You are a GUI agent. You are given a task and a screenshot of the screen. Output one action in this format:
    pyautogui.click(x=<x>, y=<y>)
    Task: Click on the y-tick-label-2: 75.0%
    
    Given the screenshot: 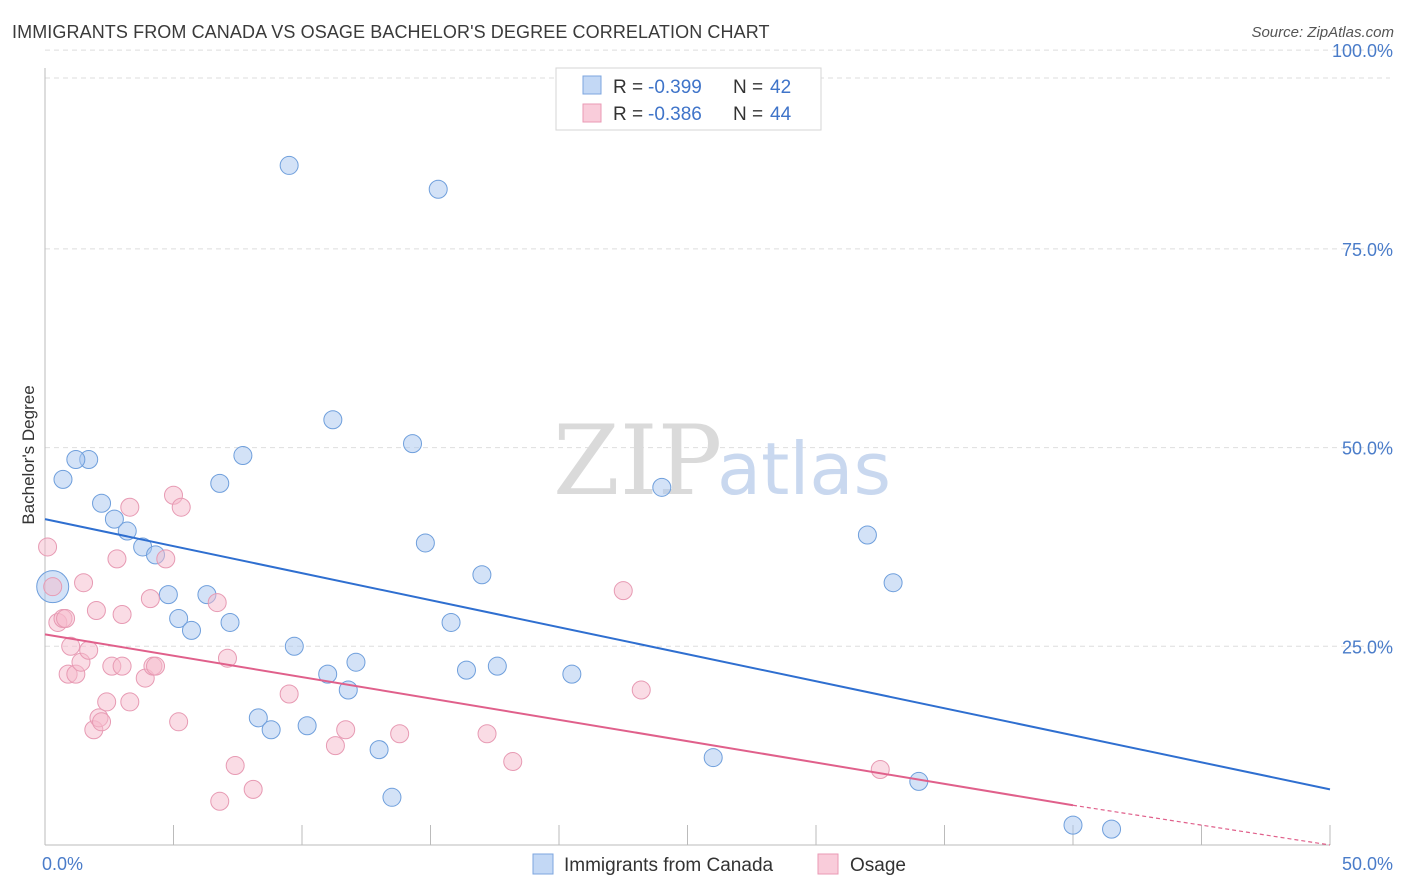 What is the action you would take?
    pyautogui.click(x=1367, y=250)
    